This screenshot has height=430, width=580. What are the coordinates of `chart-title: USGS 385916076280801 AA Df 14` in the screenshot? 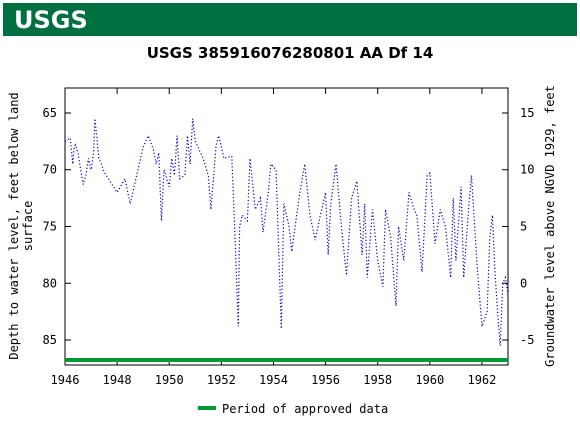 It's located at (290, 53).